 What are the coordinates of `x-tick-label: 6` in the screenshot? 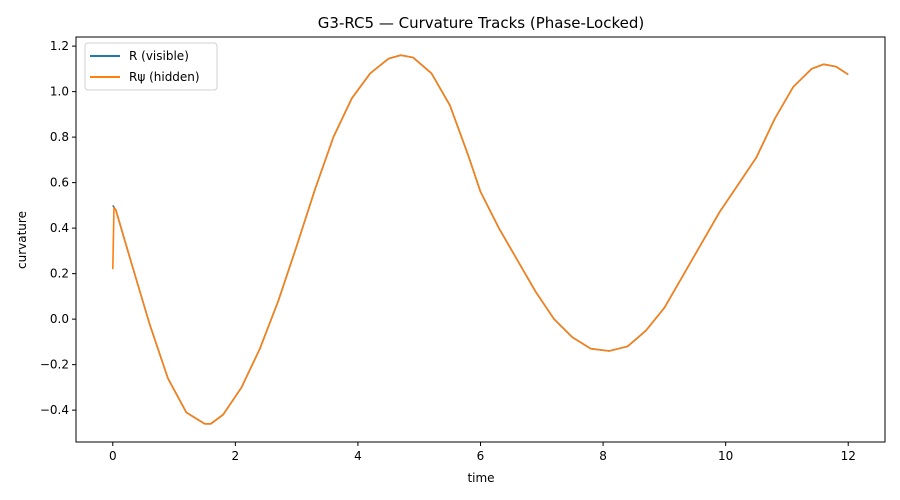 It's located at (481, 456).